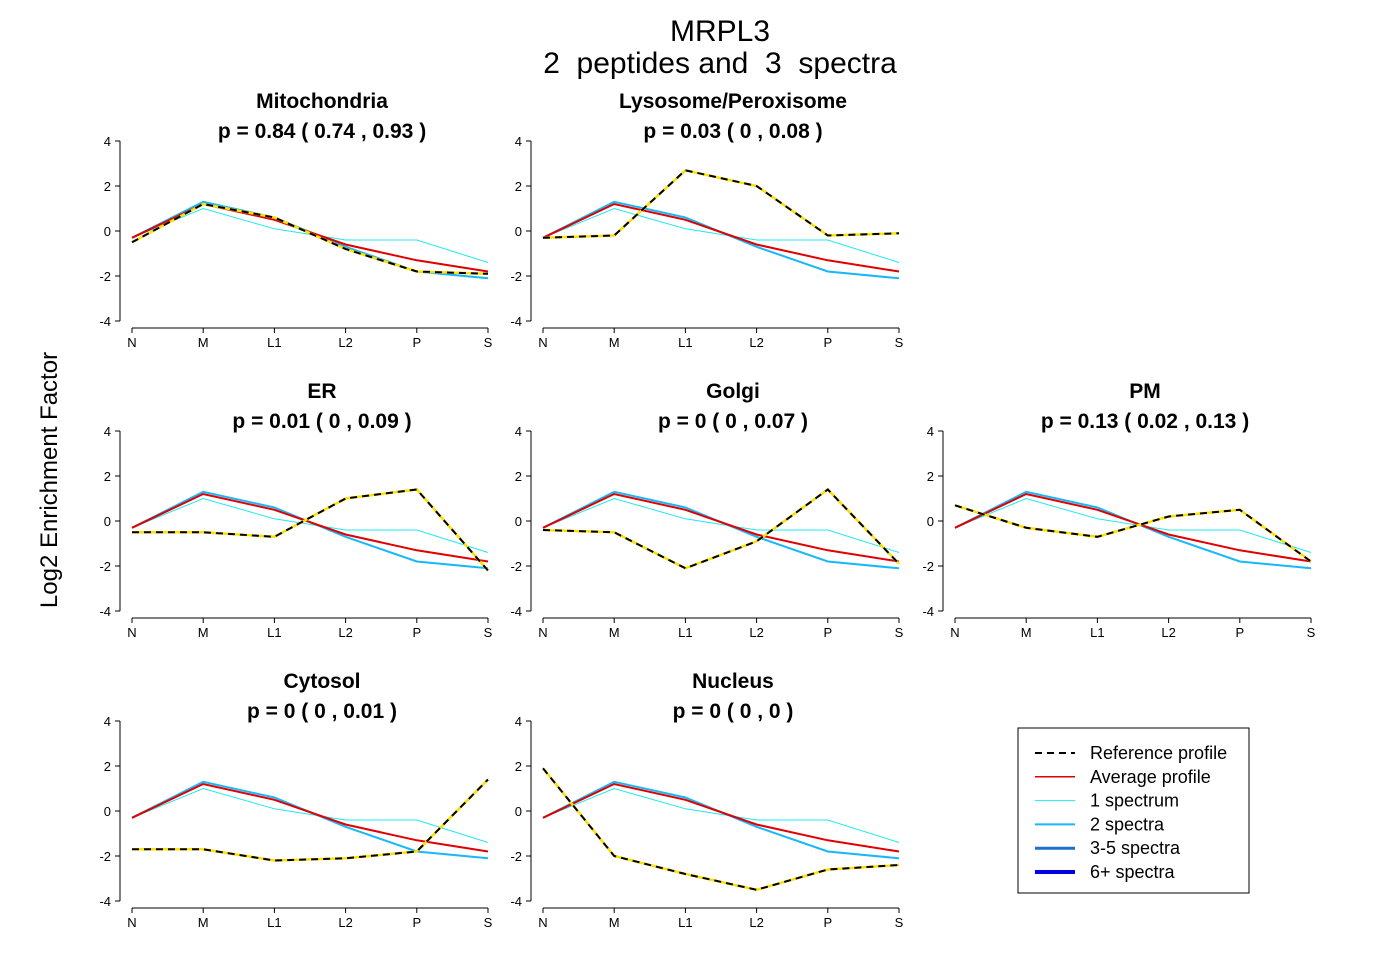  What do you see at coordinates (1150, 777) in the screenshot?
I see `legend-label: Average profile` at bounding box center [1150, 777].